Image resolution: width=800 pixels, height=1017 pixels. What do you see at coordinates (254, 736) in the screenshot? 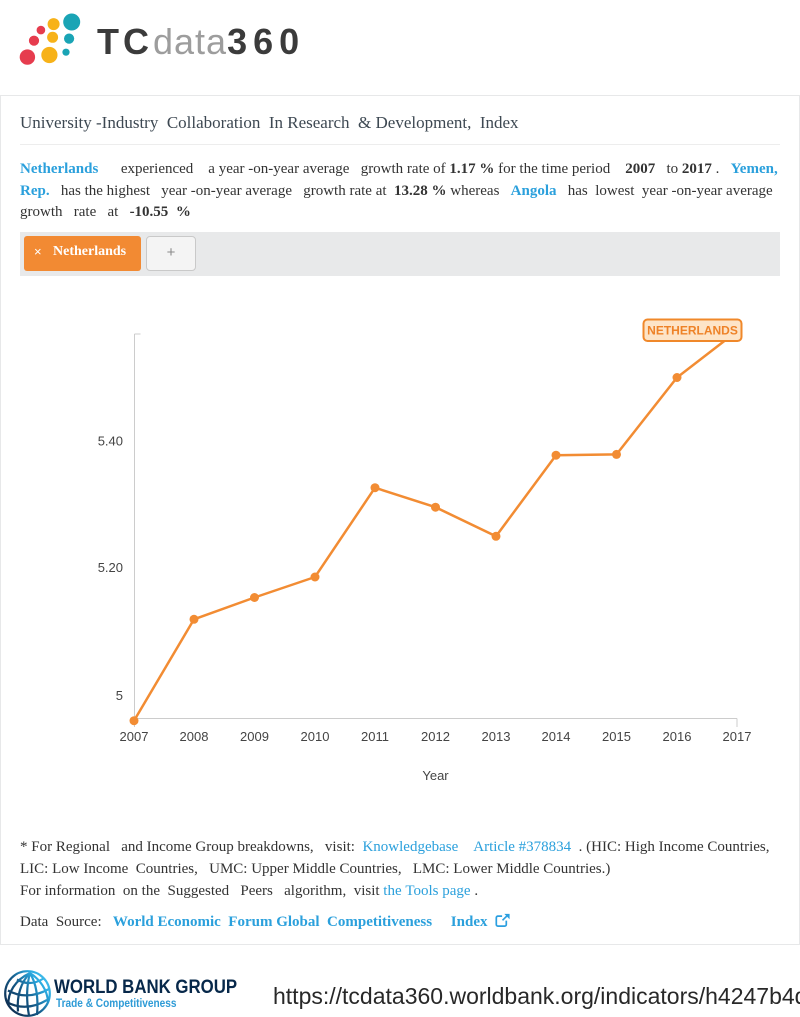
I see `svg-text: 2009` at bounding box center [254, 736].